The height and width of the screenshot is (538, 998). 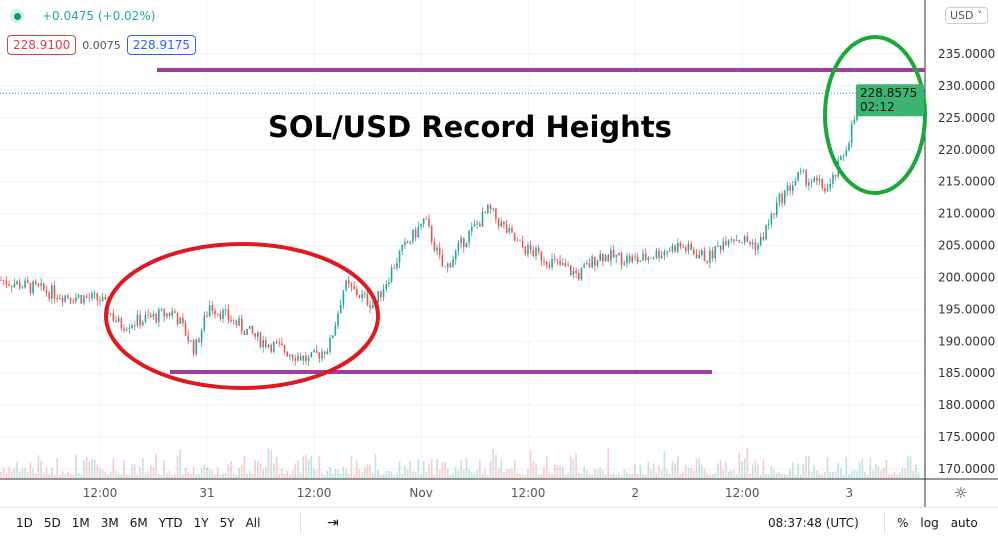 What do you see at coordinates (333, 523) in the screenshot?
I see `goto-date-icon: ⇥` at bounding box center [333, 523].